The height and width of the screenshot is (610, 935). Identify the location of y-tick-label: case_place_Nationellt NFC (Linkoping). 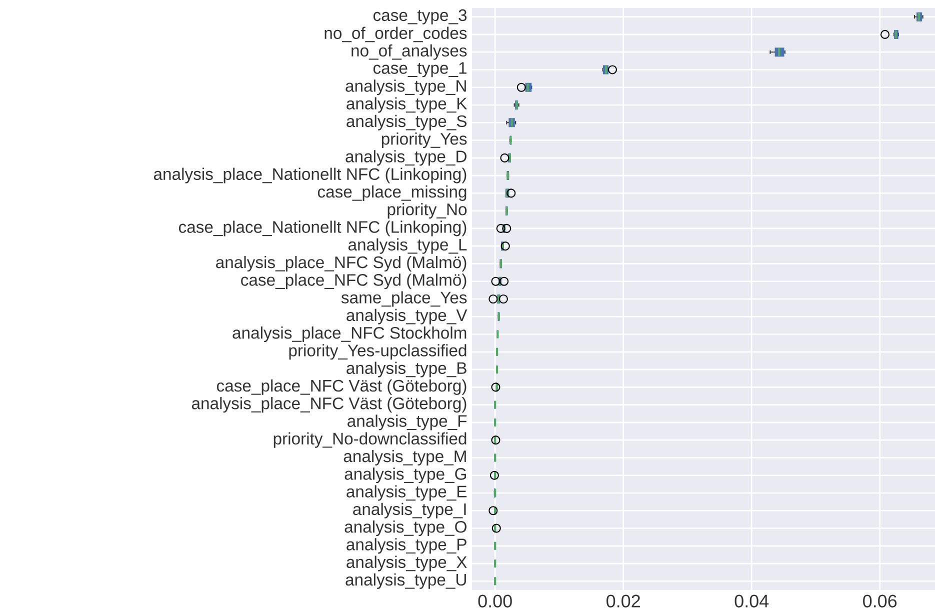
(322, 228).